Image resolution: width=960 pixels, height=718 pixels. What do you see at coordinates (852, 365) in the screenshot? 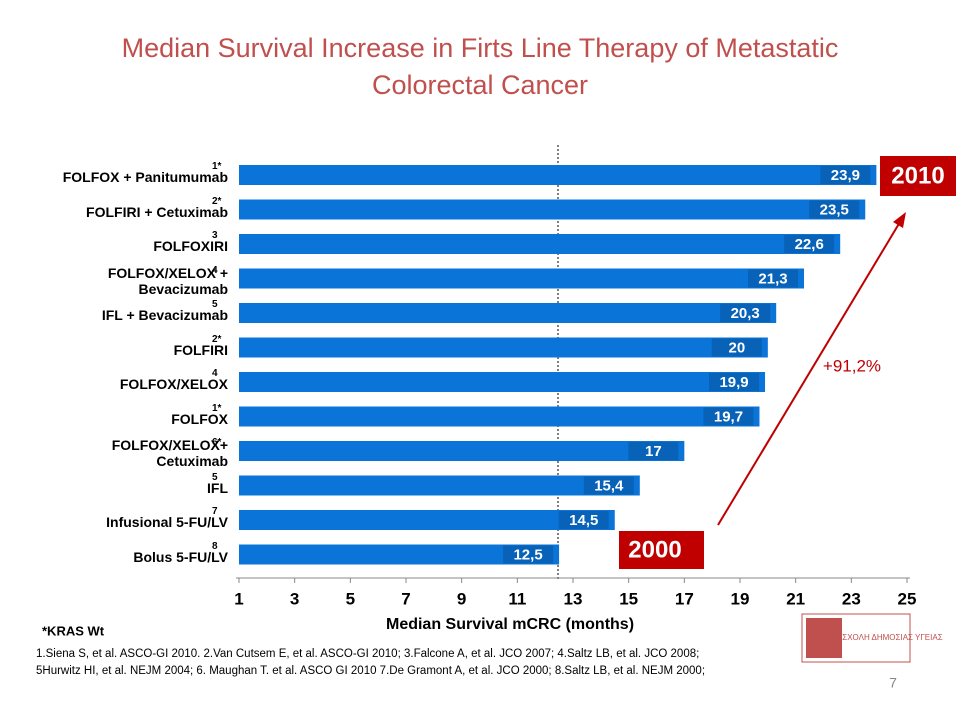
I see `increase-label: +91,2%` at bounding box center [852, 365].